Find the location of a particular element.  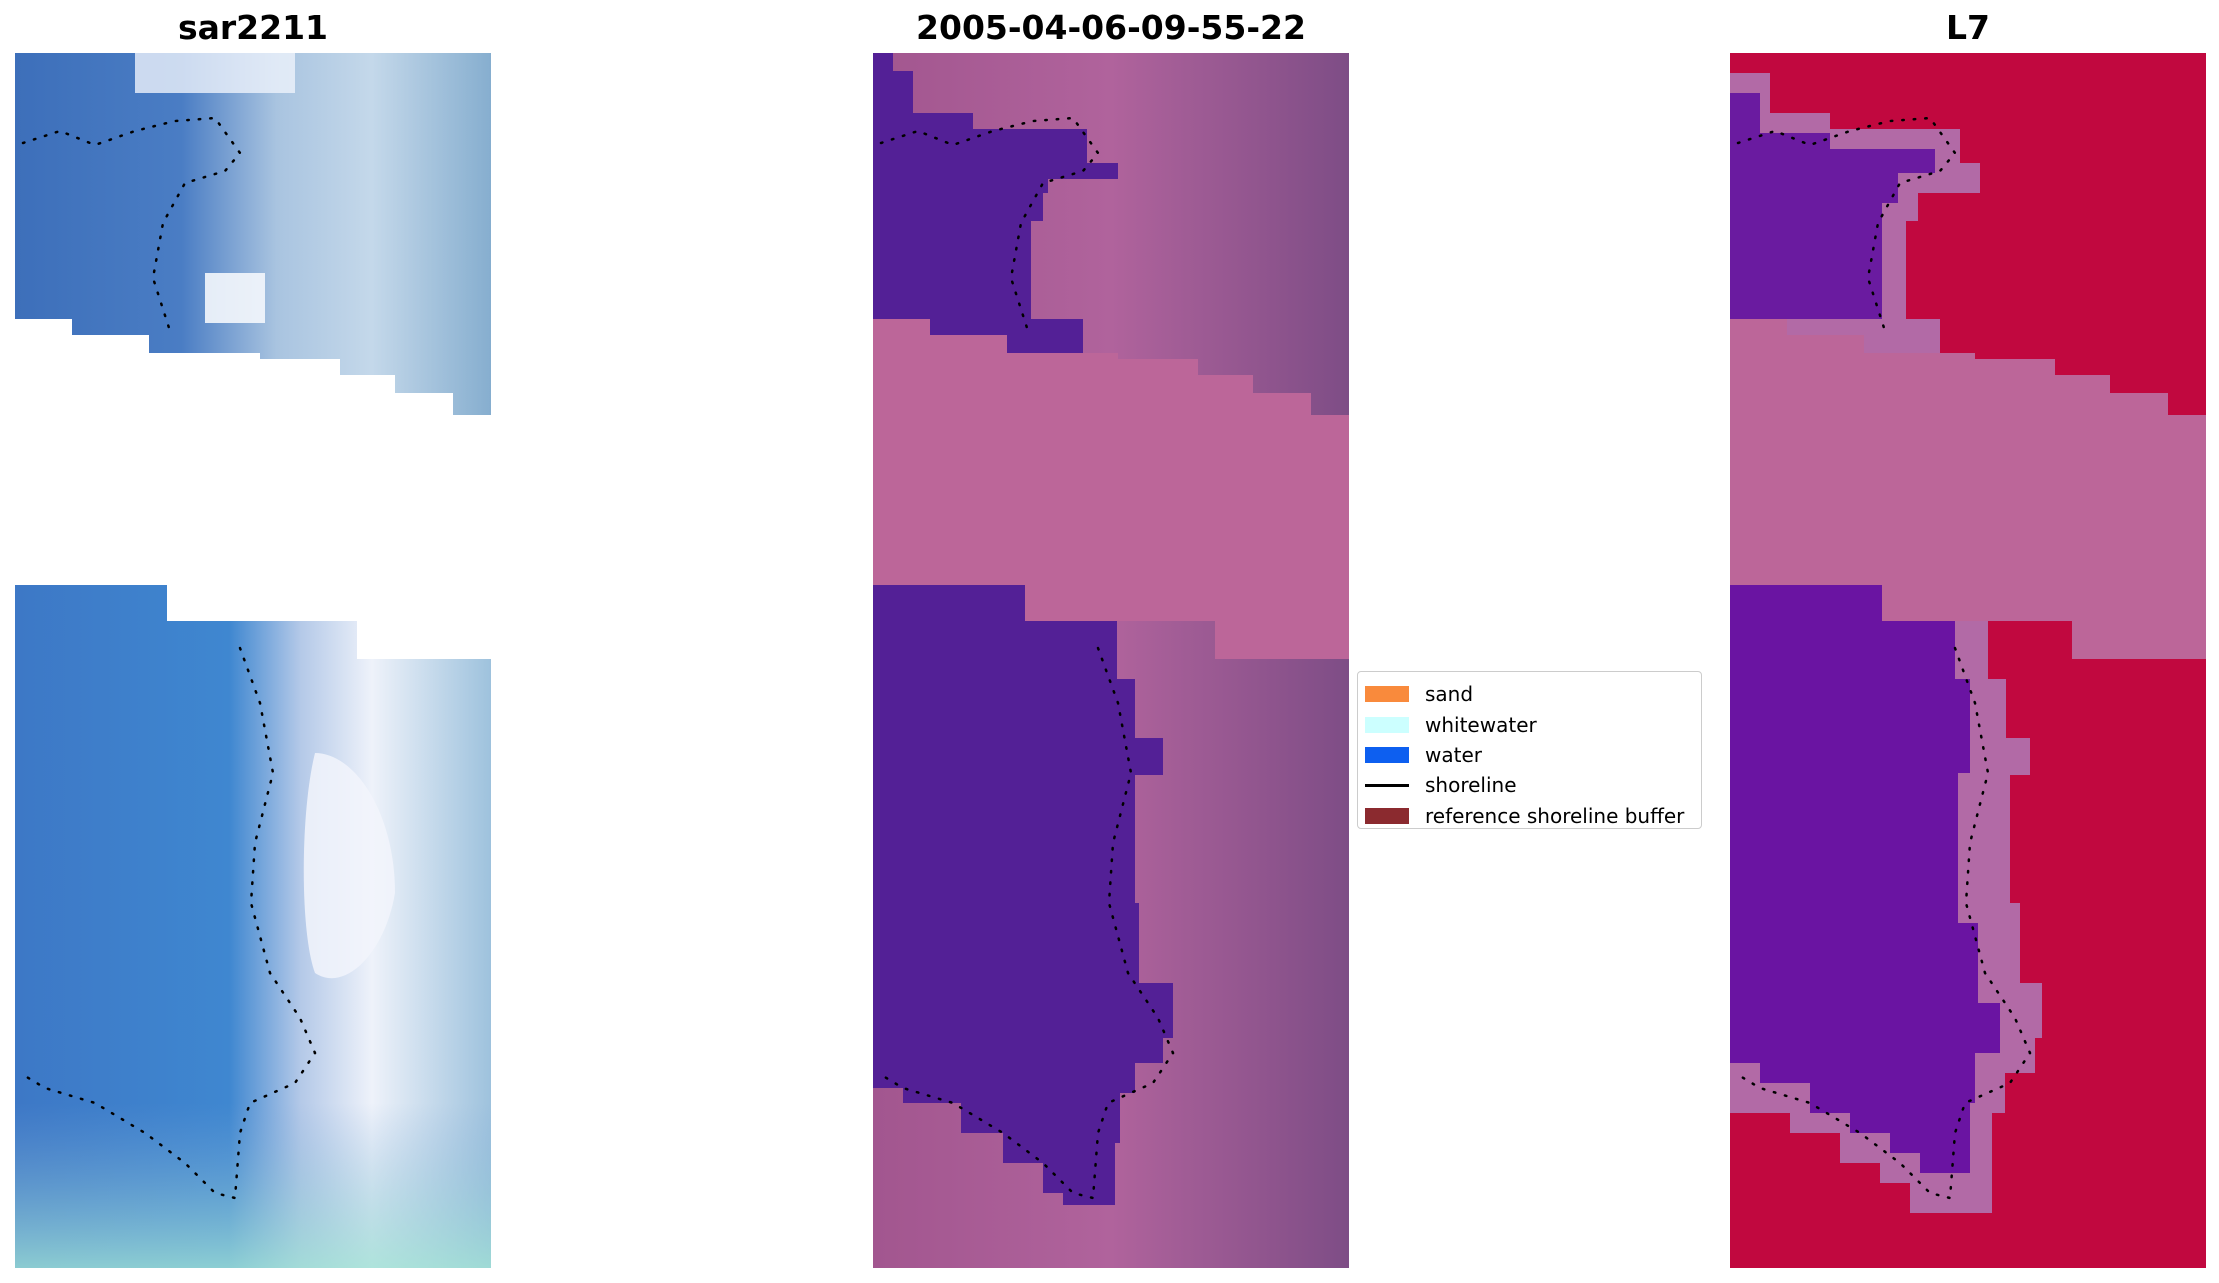

legend-item-shoreline: shoreline is located at coordinates (1529, 785).